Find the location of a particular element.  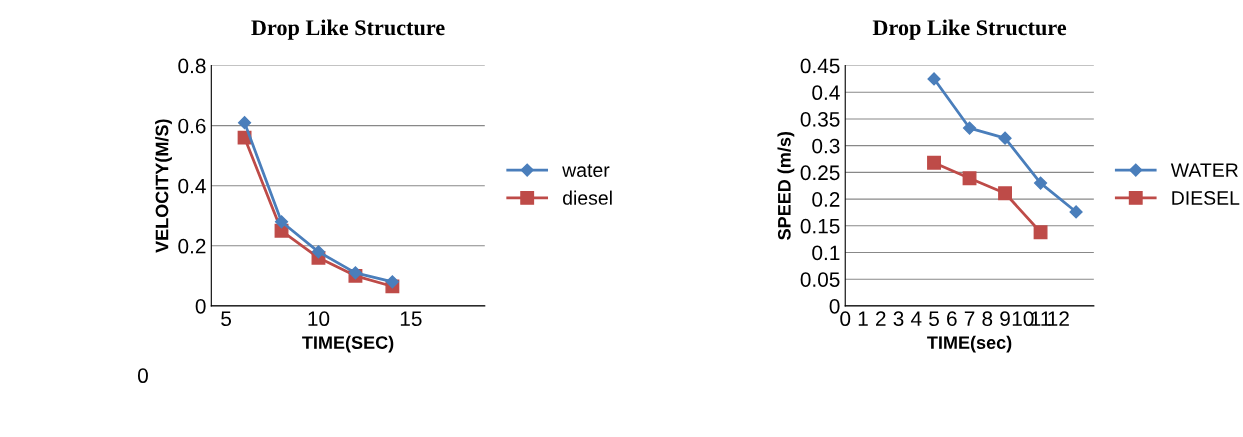

y-tick-label: 0.45 is located at coordinates (820, 66).